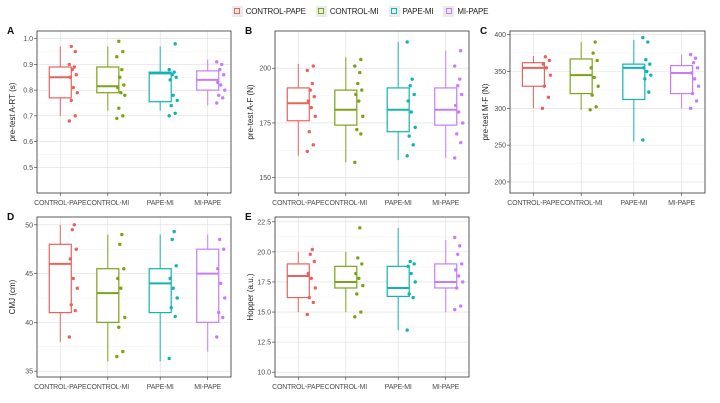 This screenshot has width=720, height=403. What do you see at coordinates (500, 182) in the screenshot?
I see `y-tick-label: 200` at bounding box center [500, 182].